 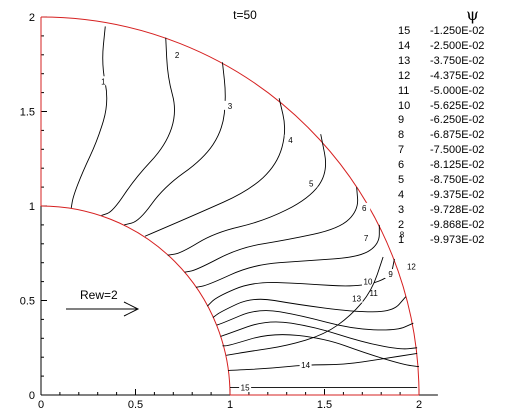 I want to click on legend-row: 12 -4.375E-02, so click(x=458, y=76).